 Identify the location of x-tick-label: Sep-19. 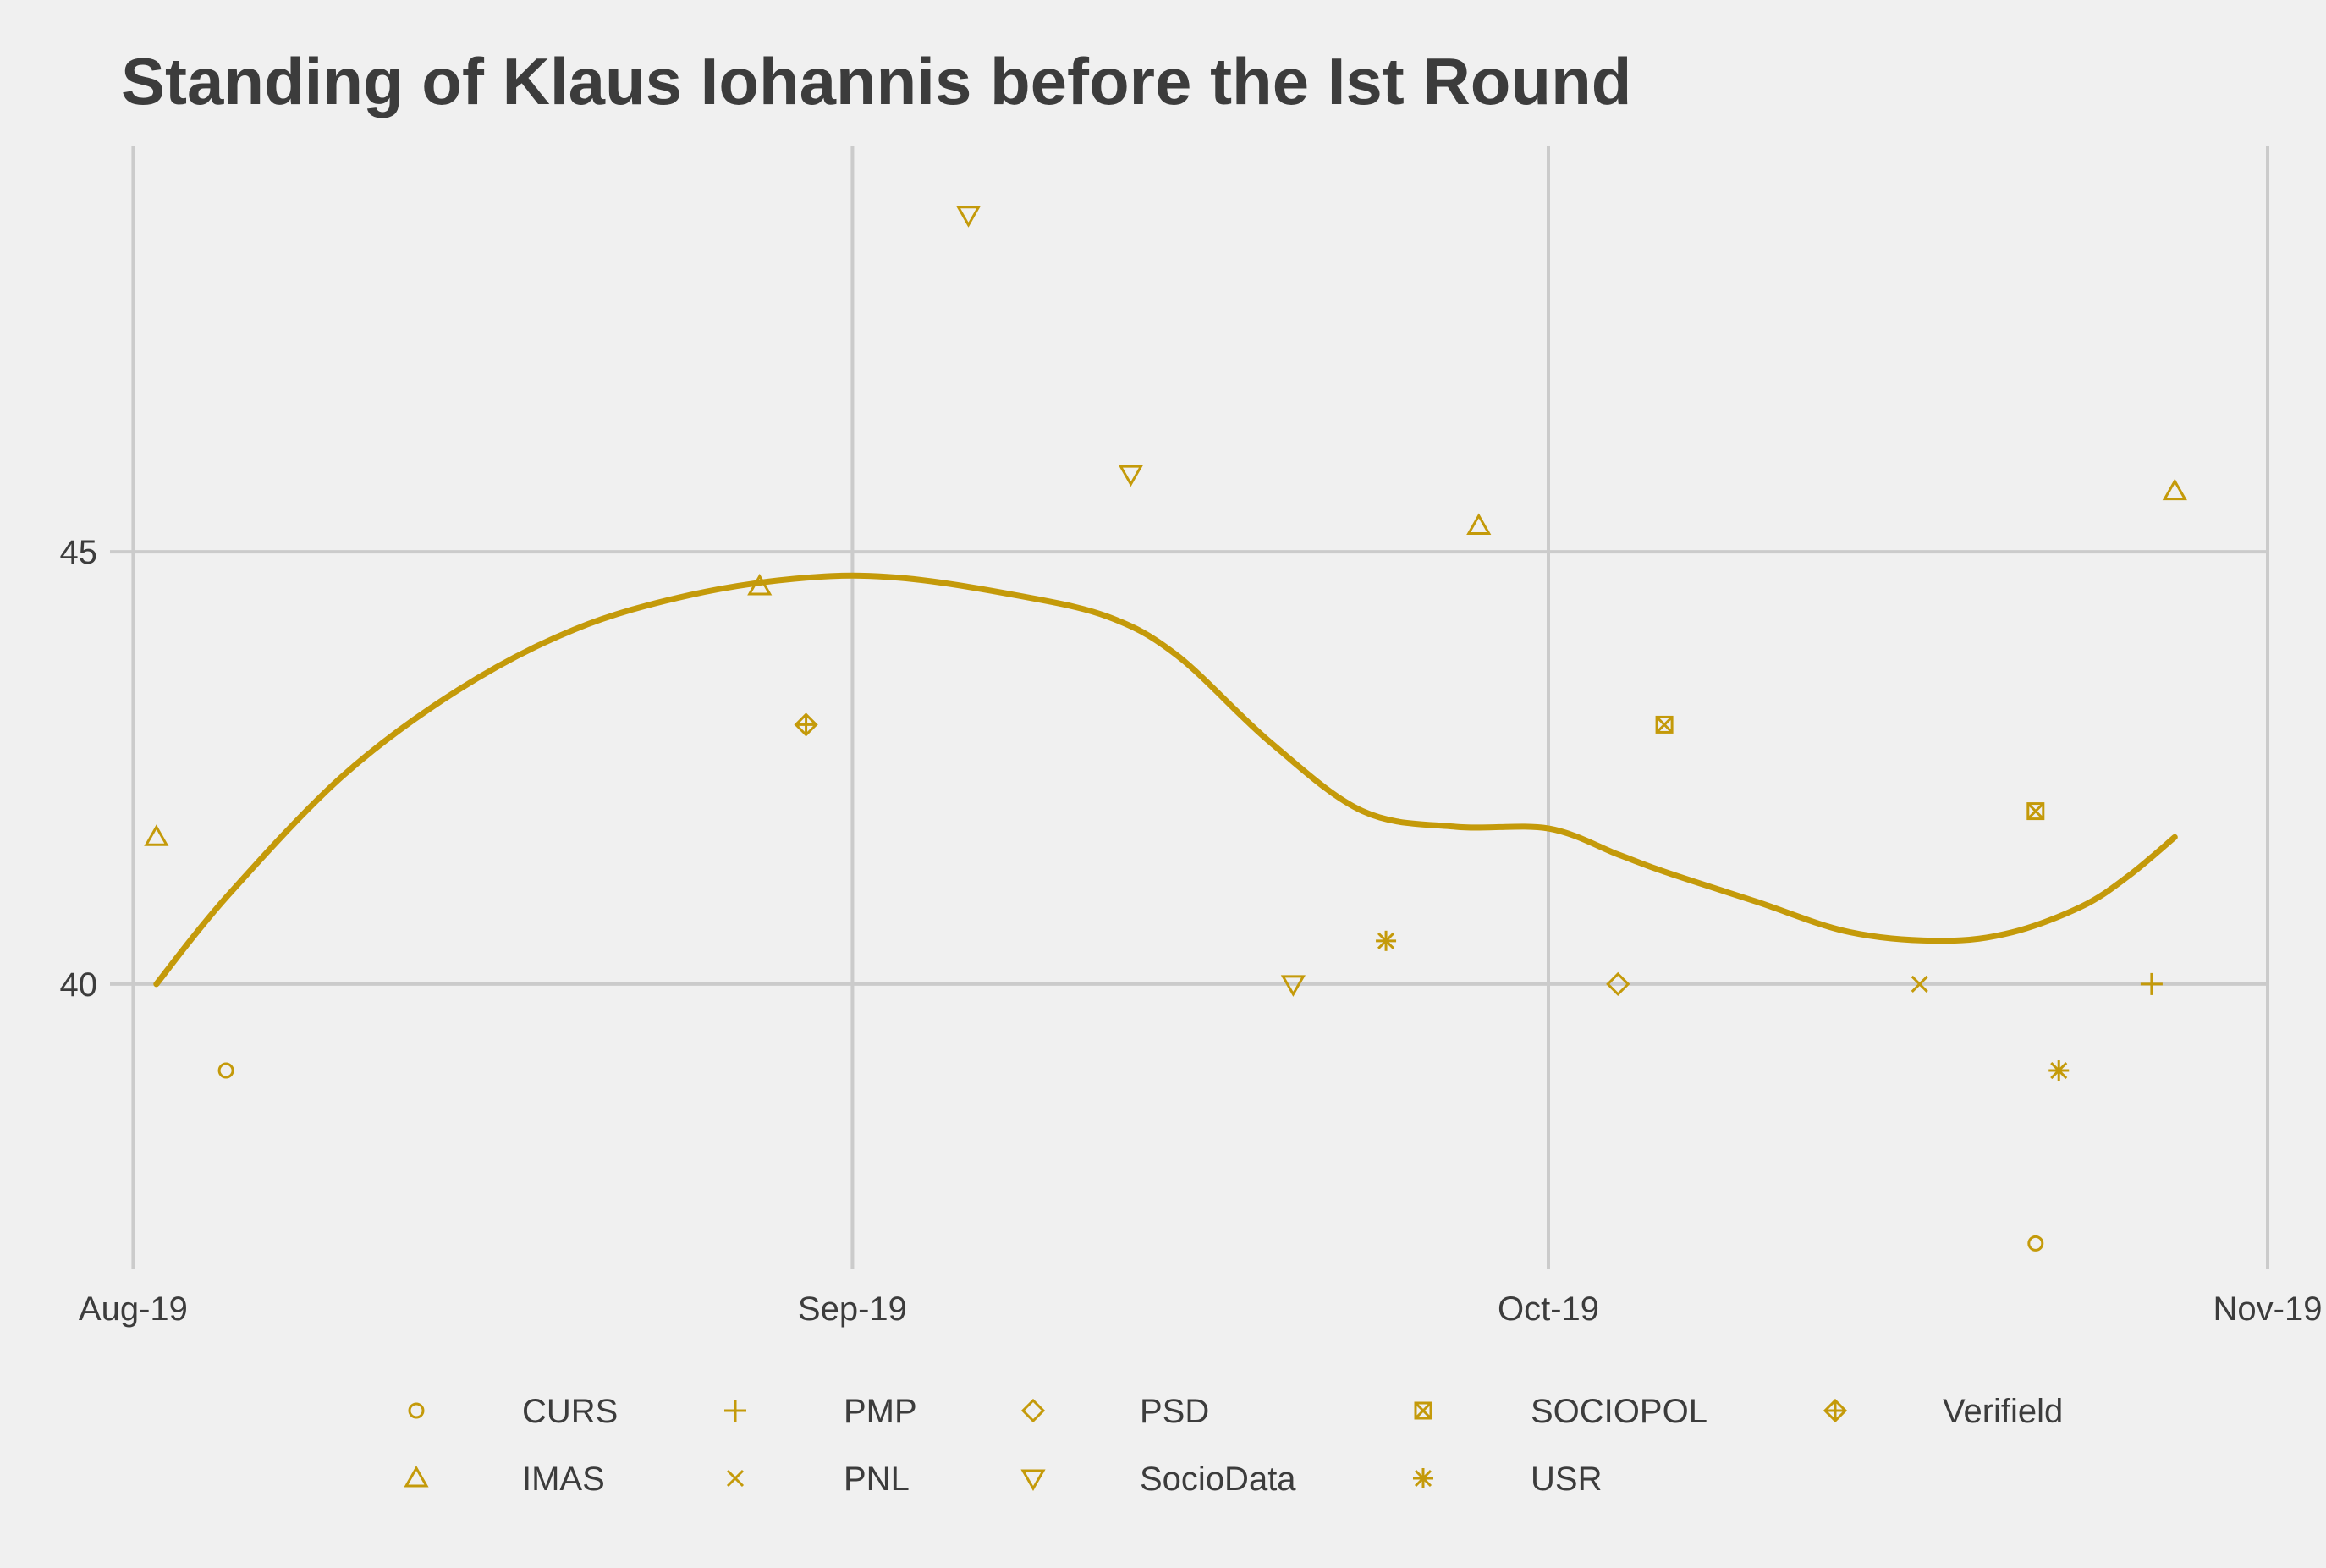
(852, 1309).